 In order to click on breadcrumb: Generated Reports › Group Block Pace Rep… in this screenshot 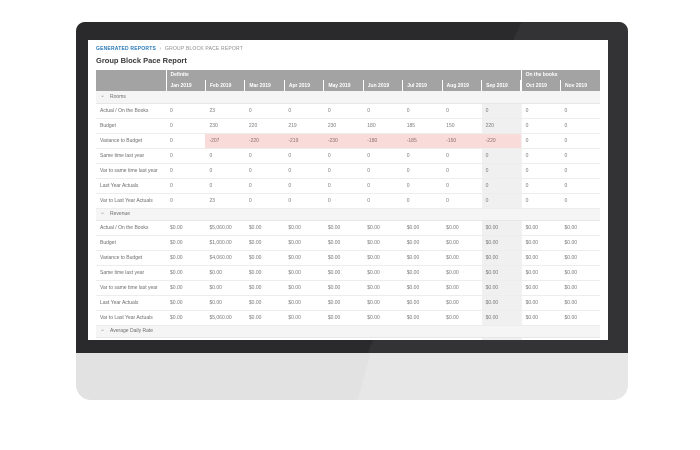, I will do `click(348, 49)`.